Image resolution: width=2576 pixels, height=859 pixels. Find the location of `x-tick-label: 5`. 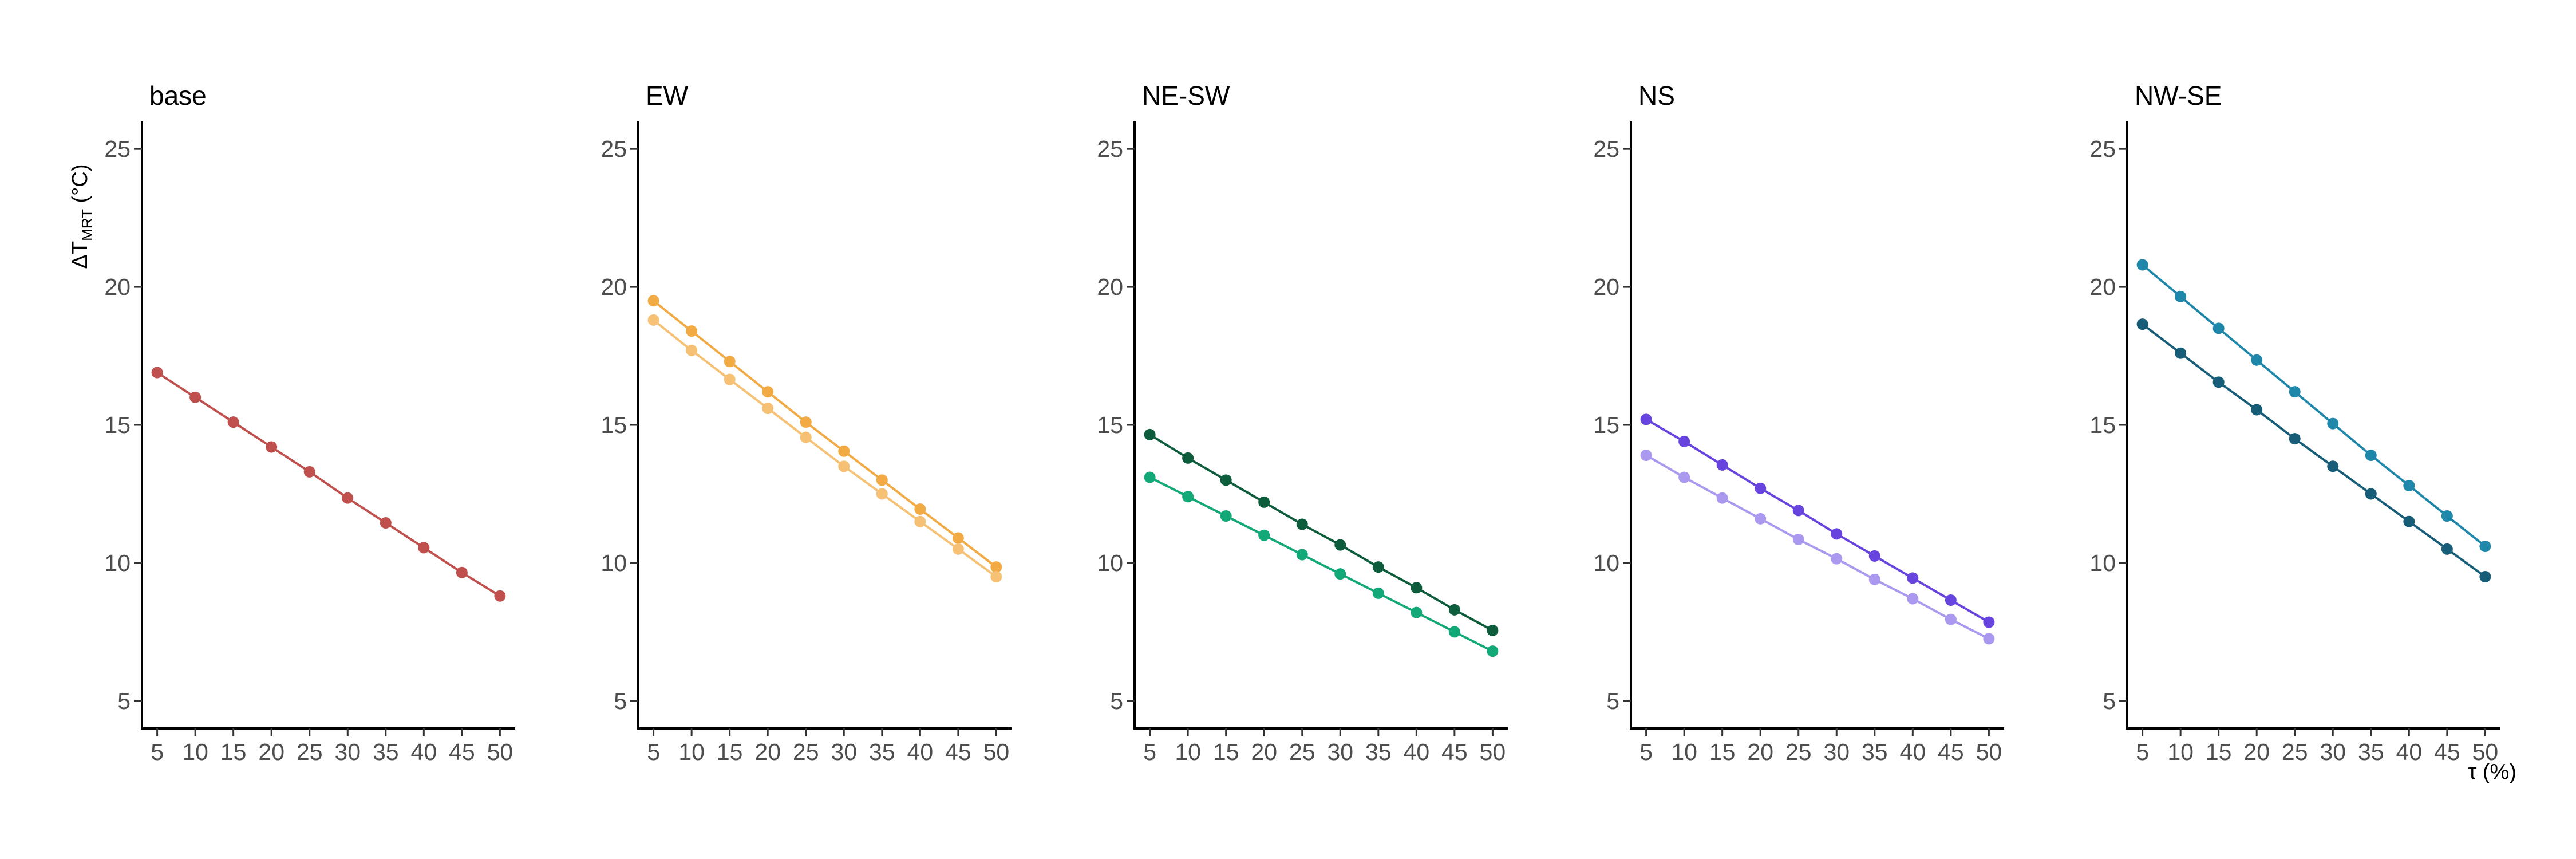

x-tick-label: 5 is located at coordinates (157, 752).